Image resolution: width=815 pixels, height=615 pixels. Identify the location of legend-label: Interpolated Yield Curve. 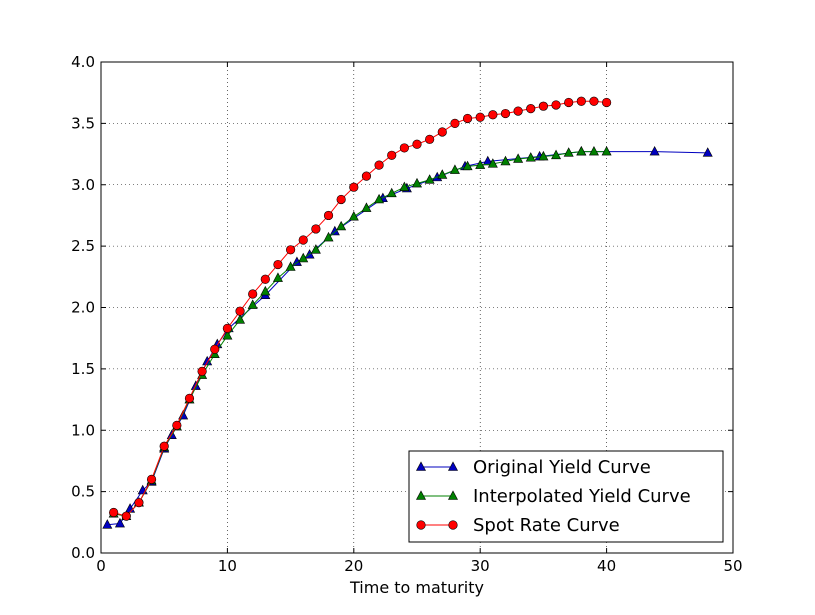
(582, 496).